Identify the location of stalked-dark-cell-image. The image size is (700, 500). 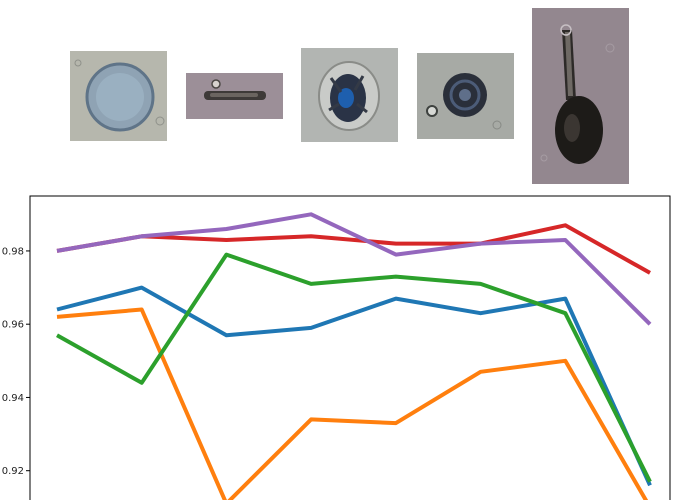
(580, 96).